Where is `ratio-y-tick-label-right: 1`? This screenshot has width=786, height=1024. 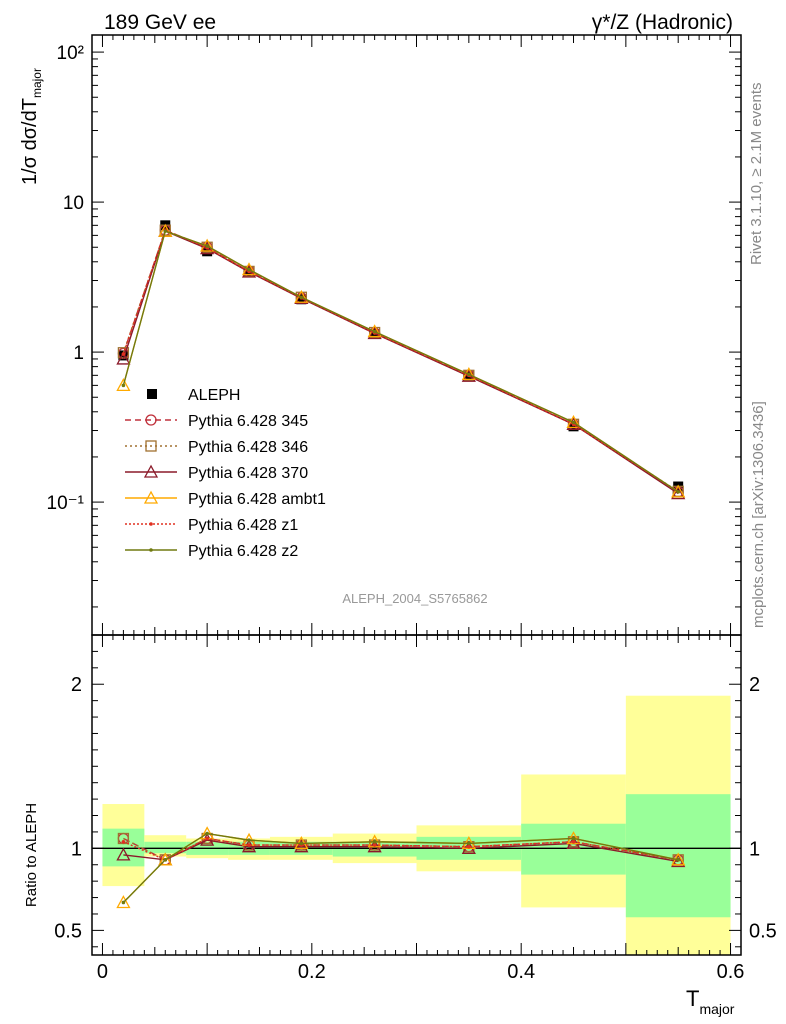
ratio-y-tick-label-right: 1 is located at coordinates (754, 849).